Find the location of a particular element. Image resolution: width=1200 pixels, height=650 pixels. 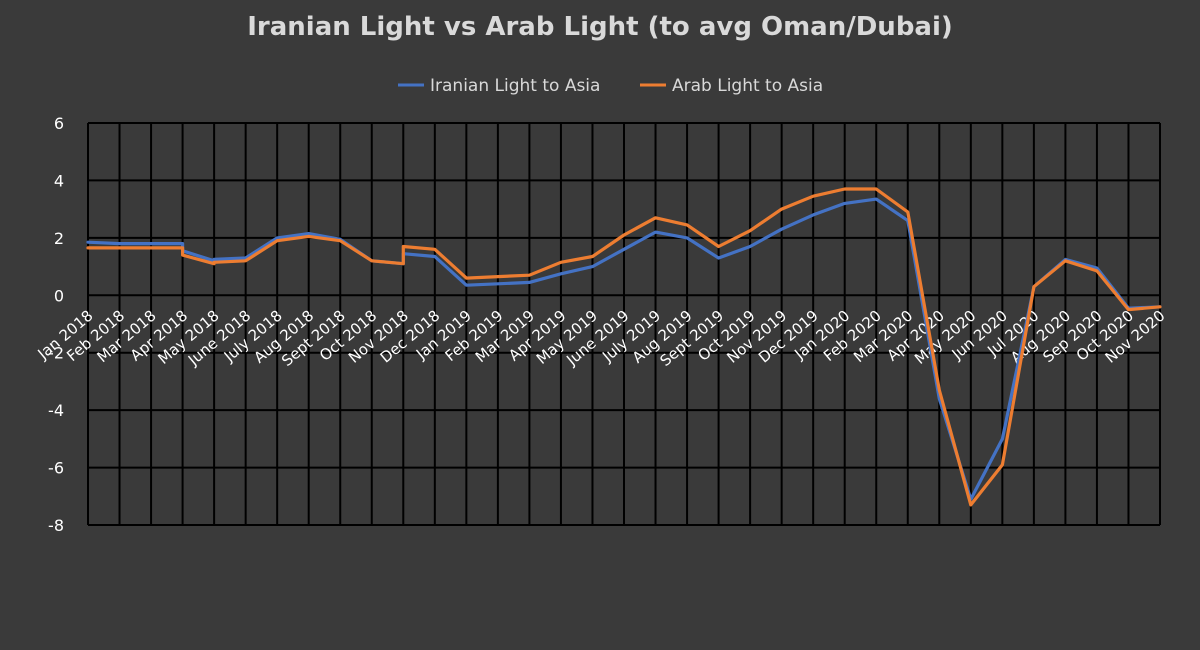

y-axis-ticks: 6 4 2 0 -2 -4 -6 -8 is located at coordinates (56, 324).